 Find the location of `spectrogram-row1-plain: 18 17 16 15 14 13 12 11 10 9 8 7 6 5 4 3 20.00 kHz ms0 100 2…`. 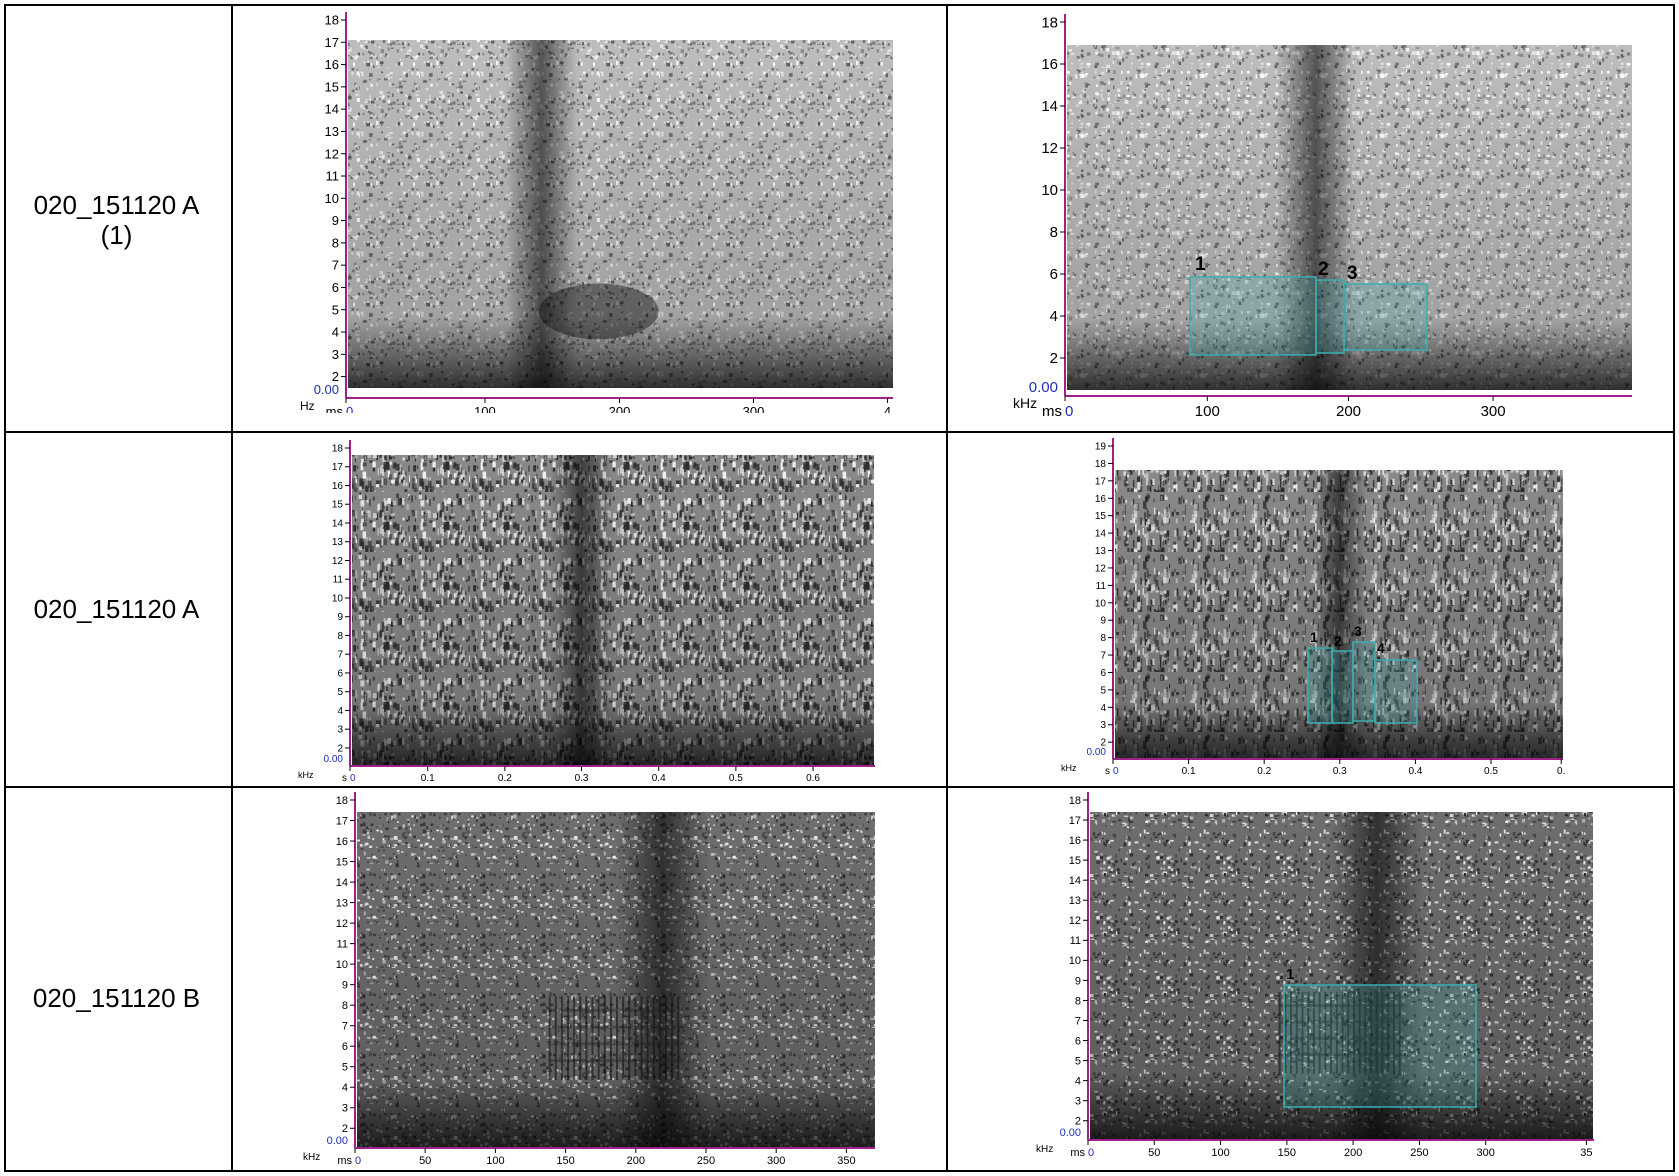

spectrogram-row1-plain: 18 17 16 15 14 13 12 11 10 9 8 7 6 5 4 3 20.00 kHz ms0 100 2… is located at coordinates (597, 213).